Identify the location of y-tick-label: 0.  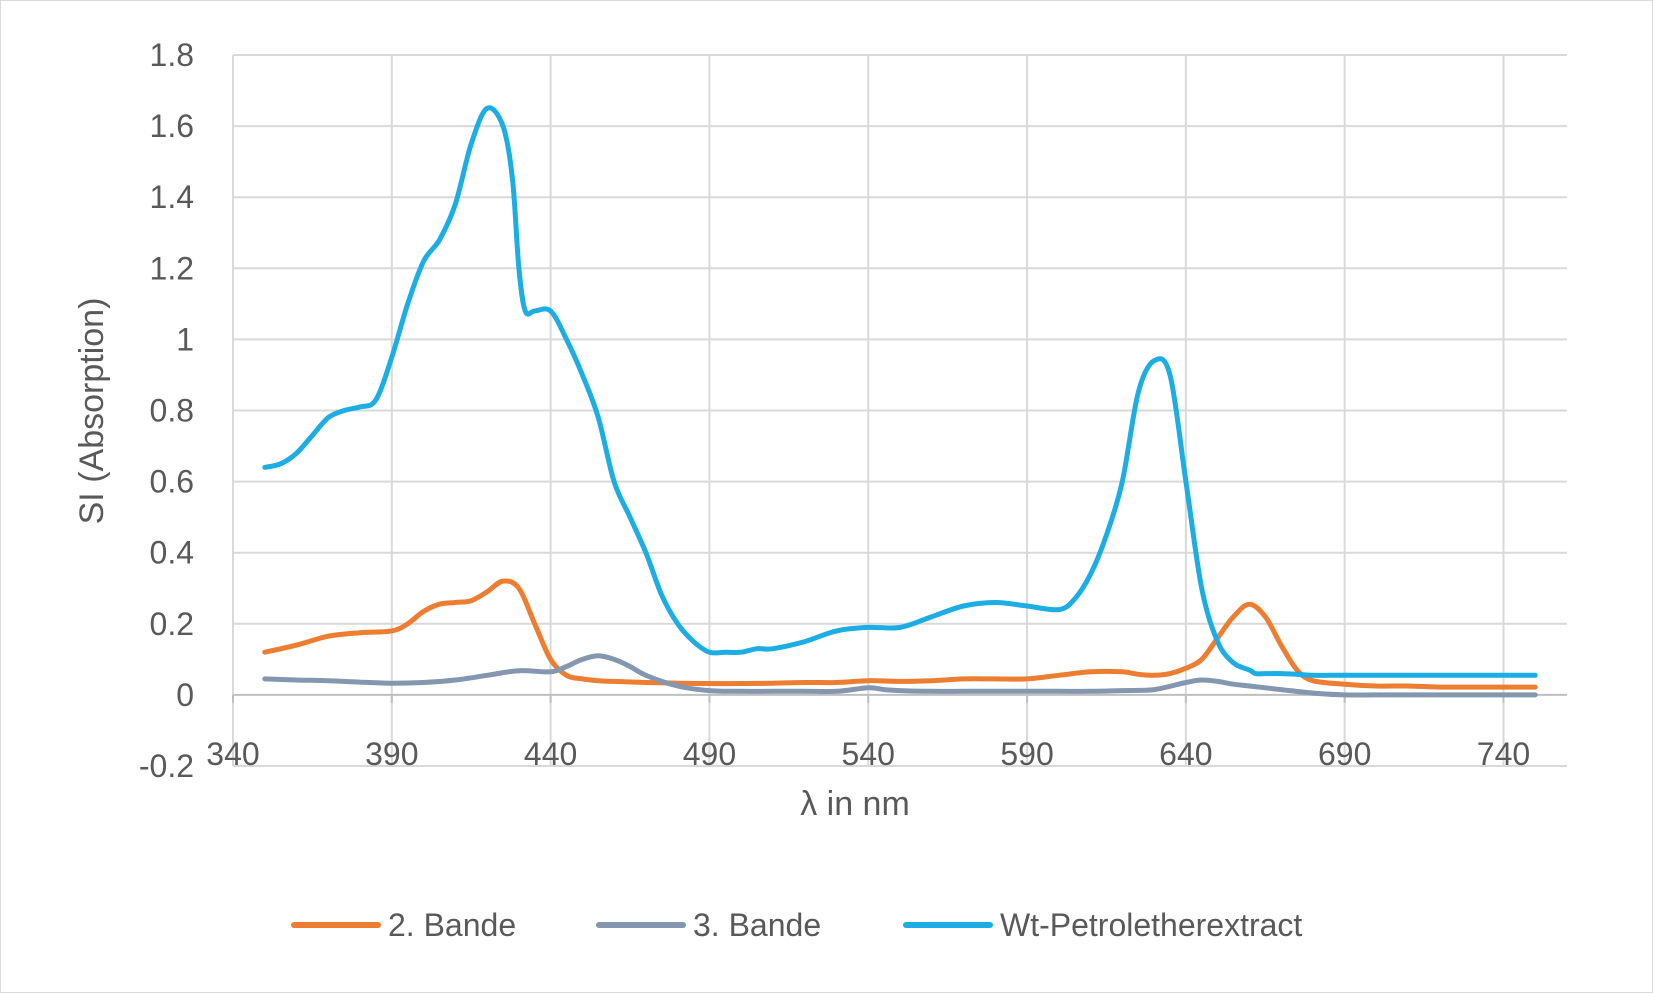
(185, 695).